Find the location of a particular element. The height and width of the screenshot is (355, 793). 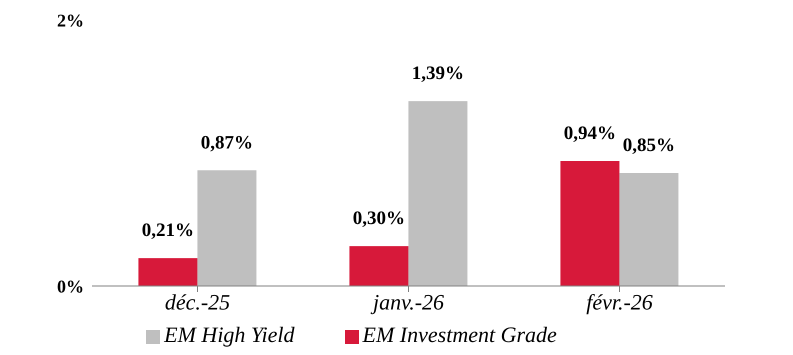

data-label: 1,39% is located at coordinates (438, 73).